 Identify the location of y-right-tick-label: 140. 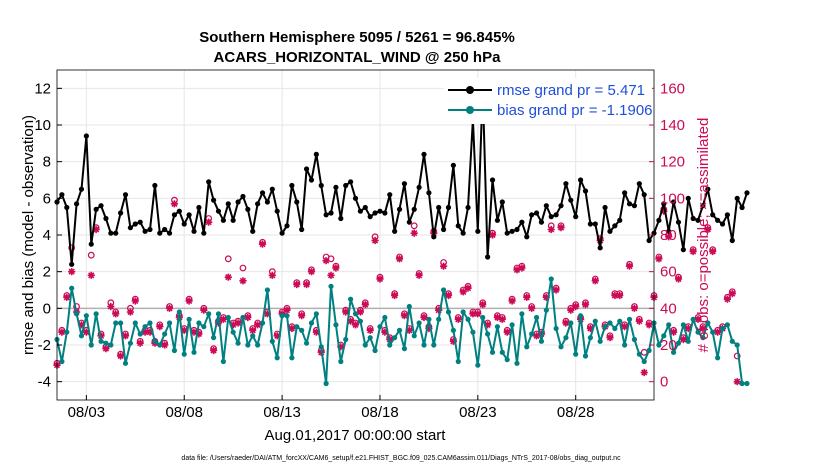
(672, 125).